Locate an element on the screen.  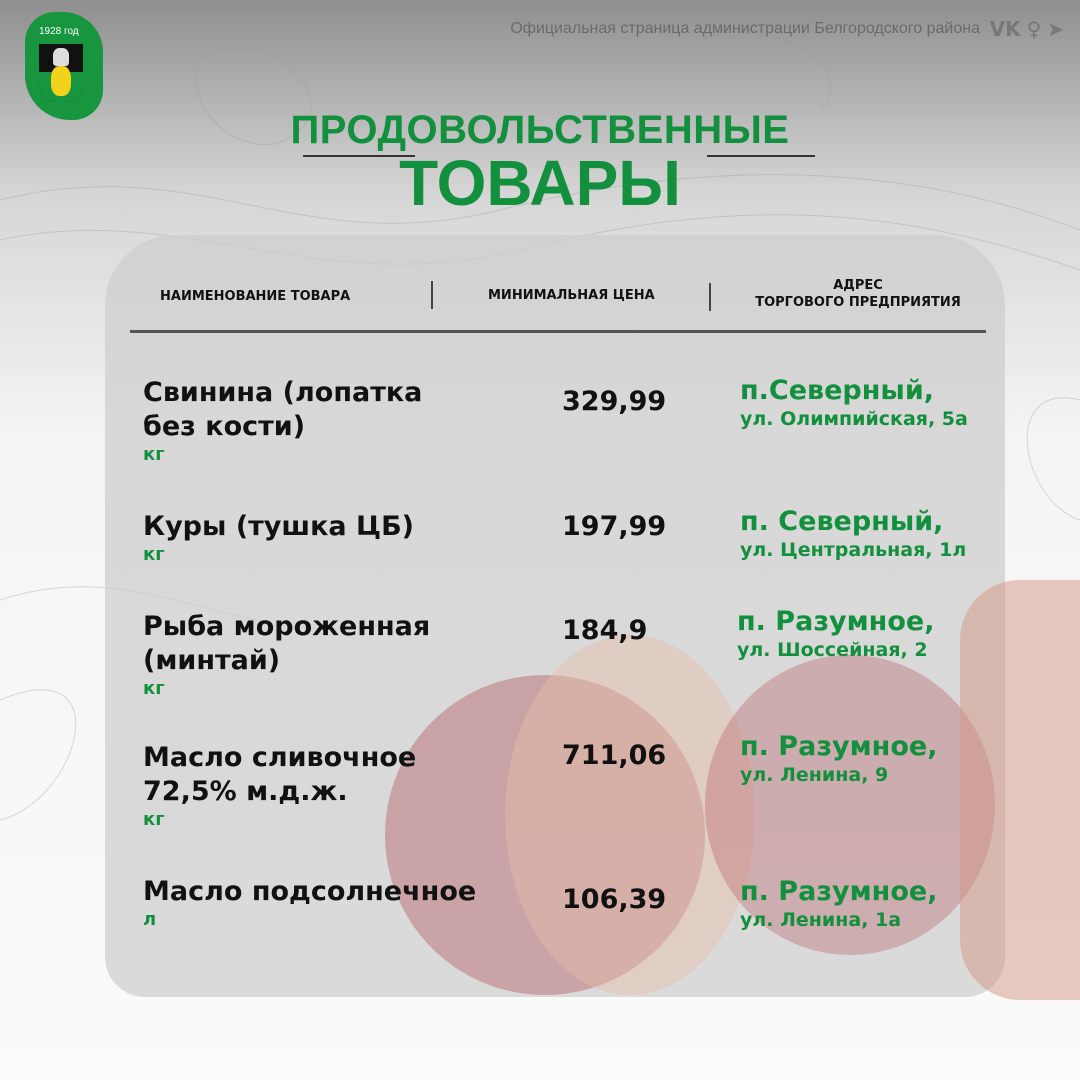
title-line-1: ПРОДОВОЛЬСТВЕННЫЕ is located at coordinates (540, 130).